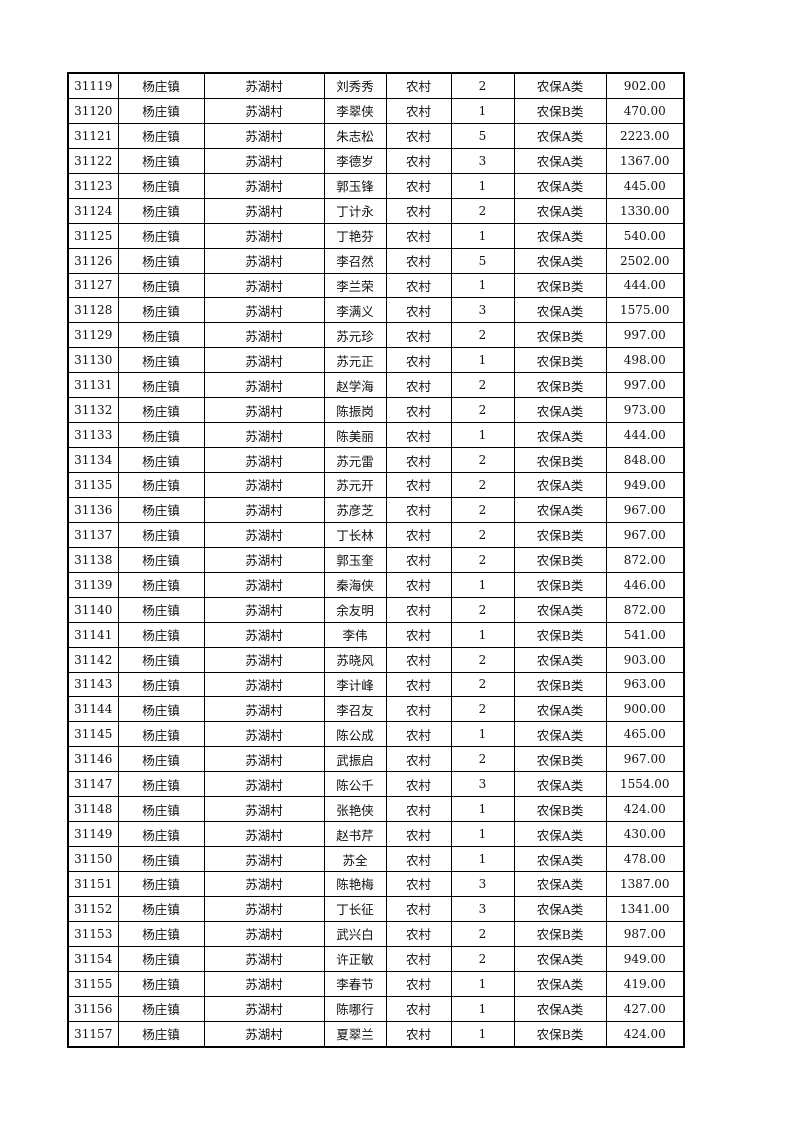 This screenshot has height=1122, width=793. I want to click on amount-cell: 2223.00, so click(645, 135).